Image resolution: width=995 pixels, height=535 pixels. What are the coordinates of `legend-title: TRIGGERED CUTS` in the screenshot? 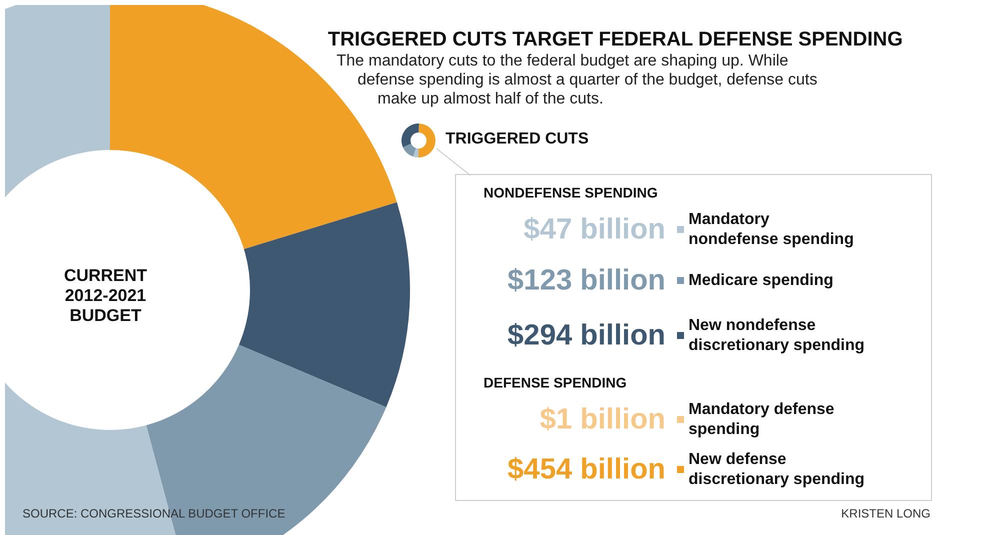 It's located at (517, 139).